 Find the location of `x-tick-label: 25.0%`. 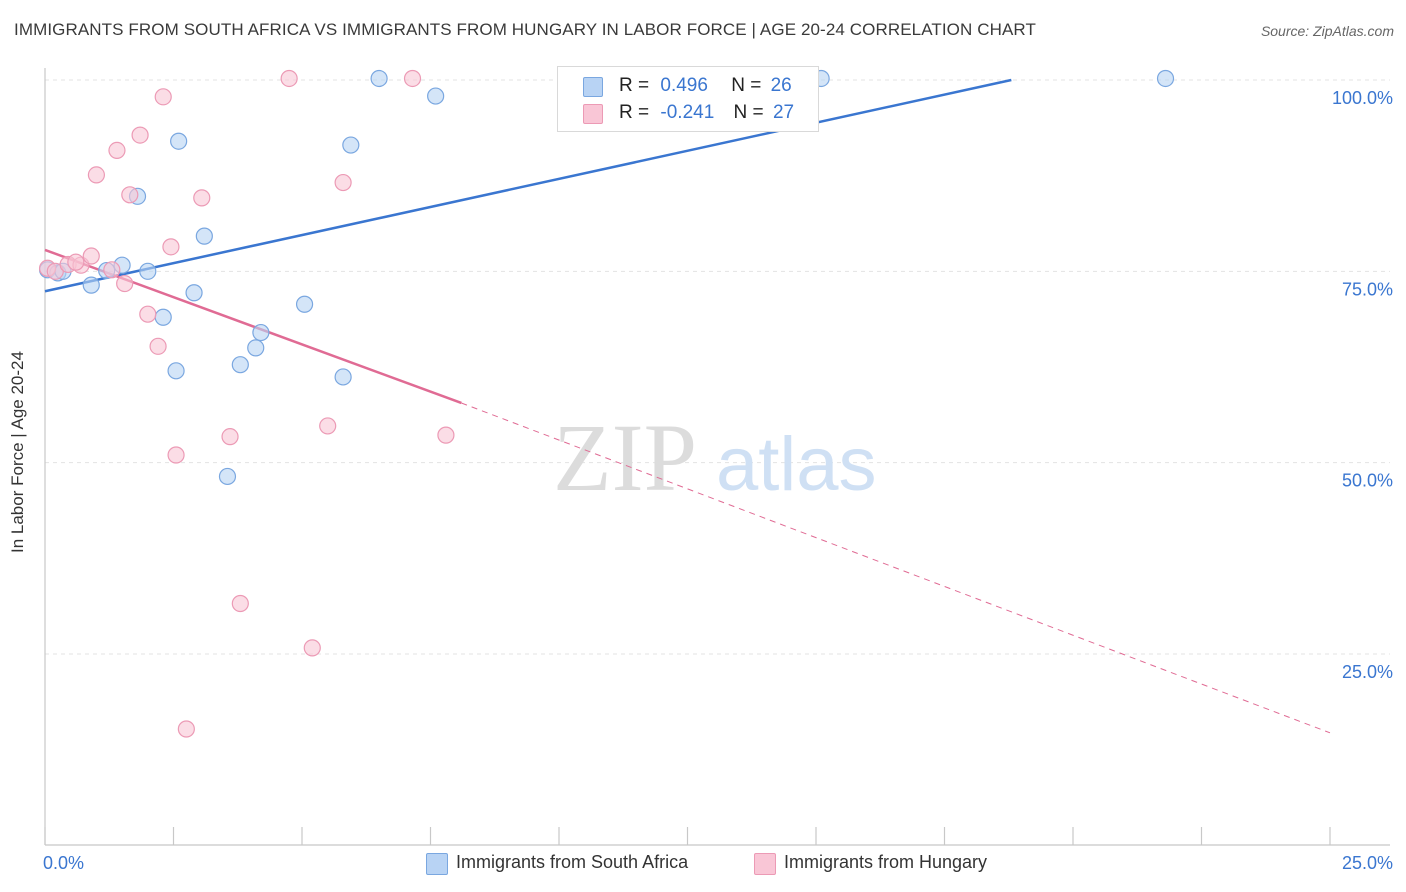

x-tick-label: 25.0% is located at coordinates (1367, 863).